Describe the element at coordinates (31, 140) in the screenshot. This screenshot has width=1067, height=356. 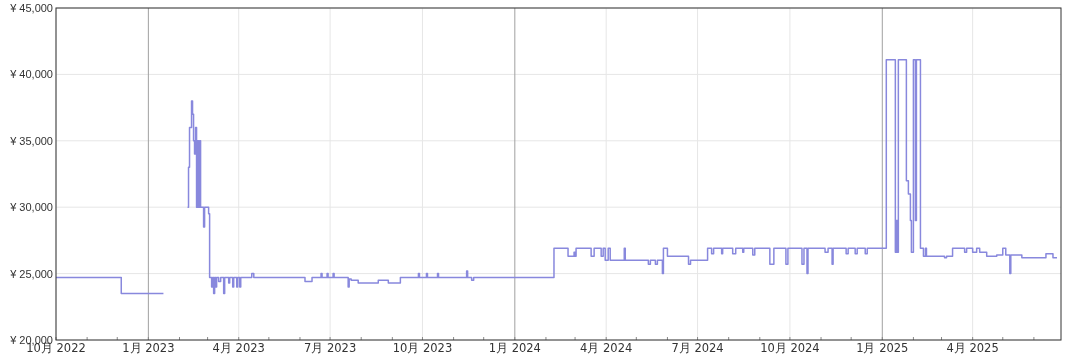
I see `y-tick-label: ¥ 35,000` at that location.